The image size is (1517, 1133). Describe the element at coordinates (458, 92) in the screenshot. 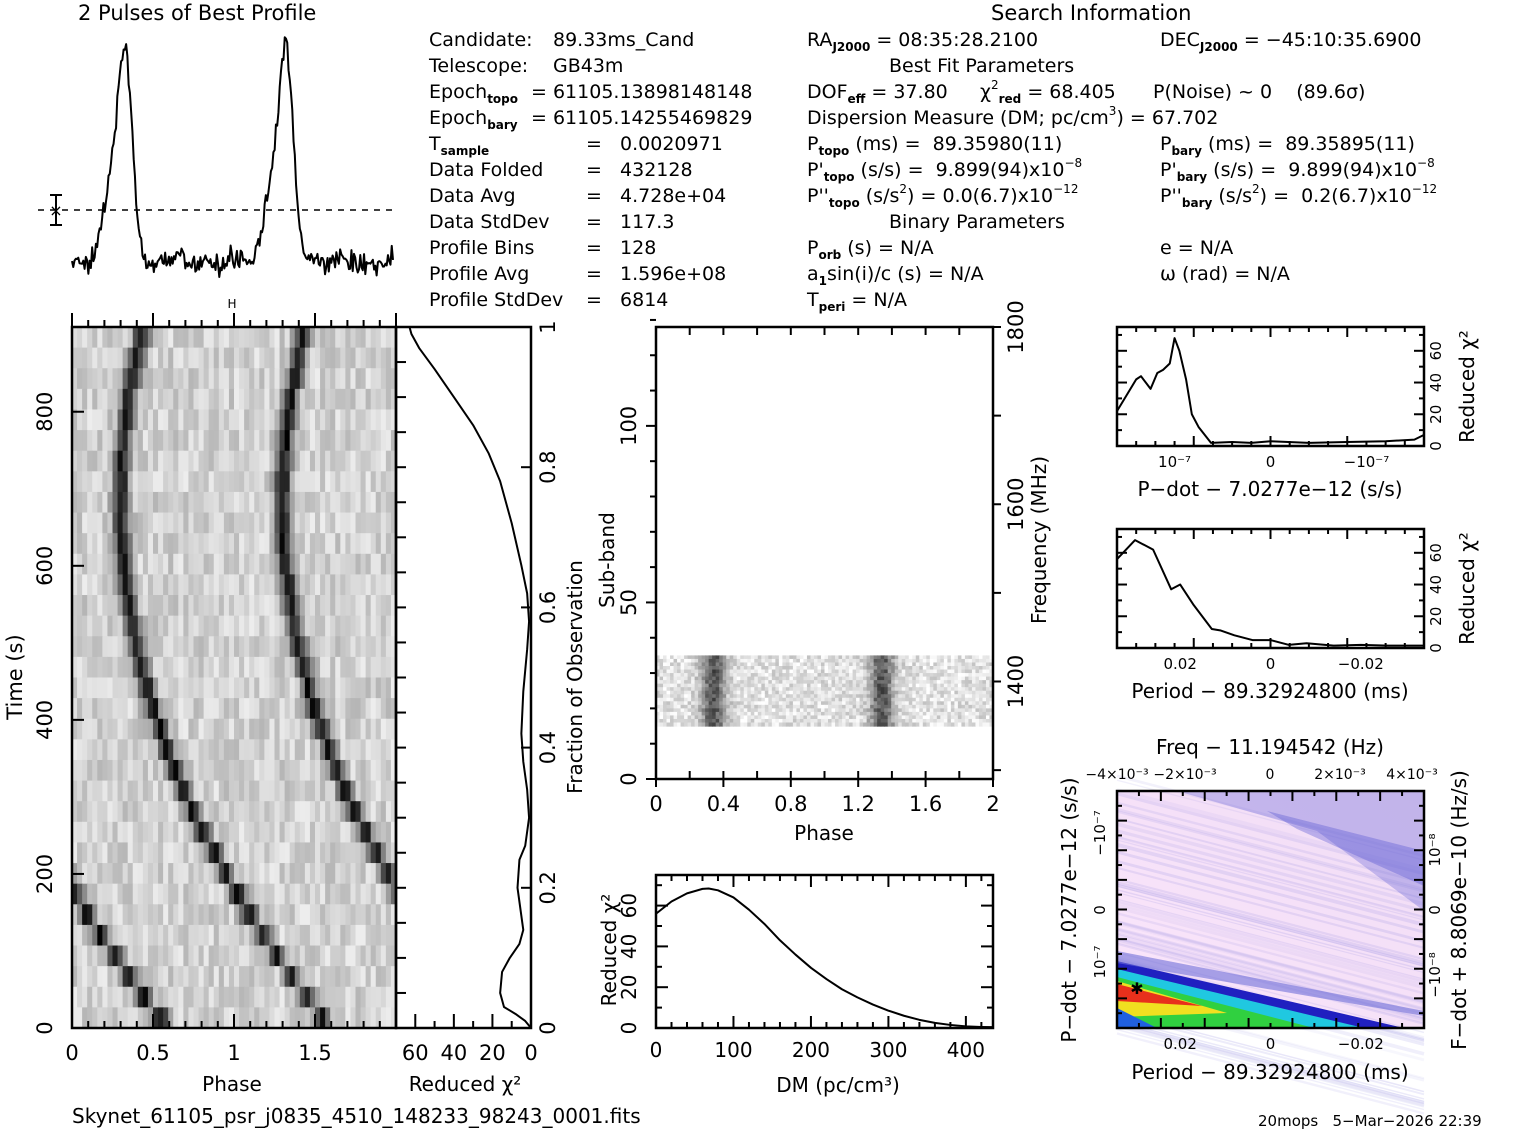

I see `label: Epoch` at that location.